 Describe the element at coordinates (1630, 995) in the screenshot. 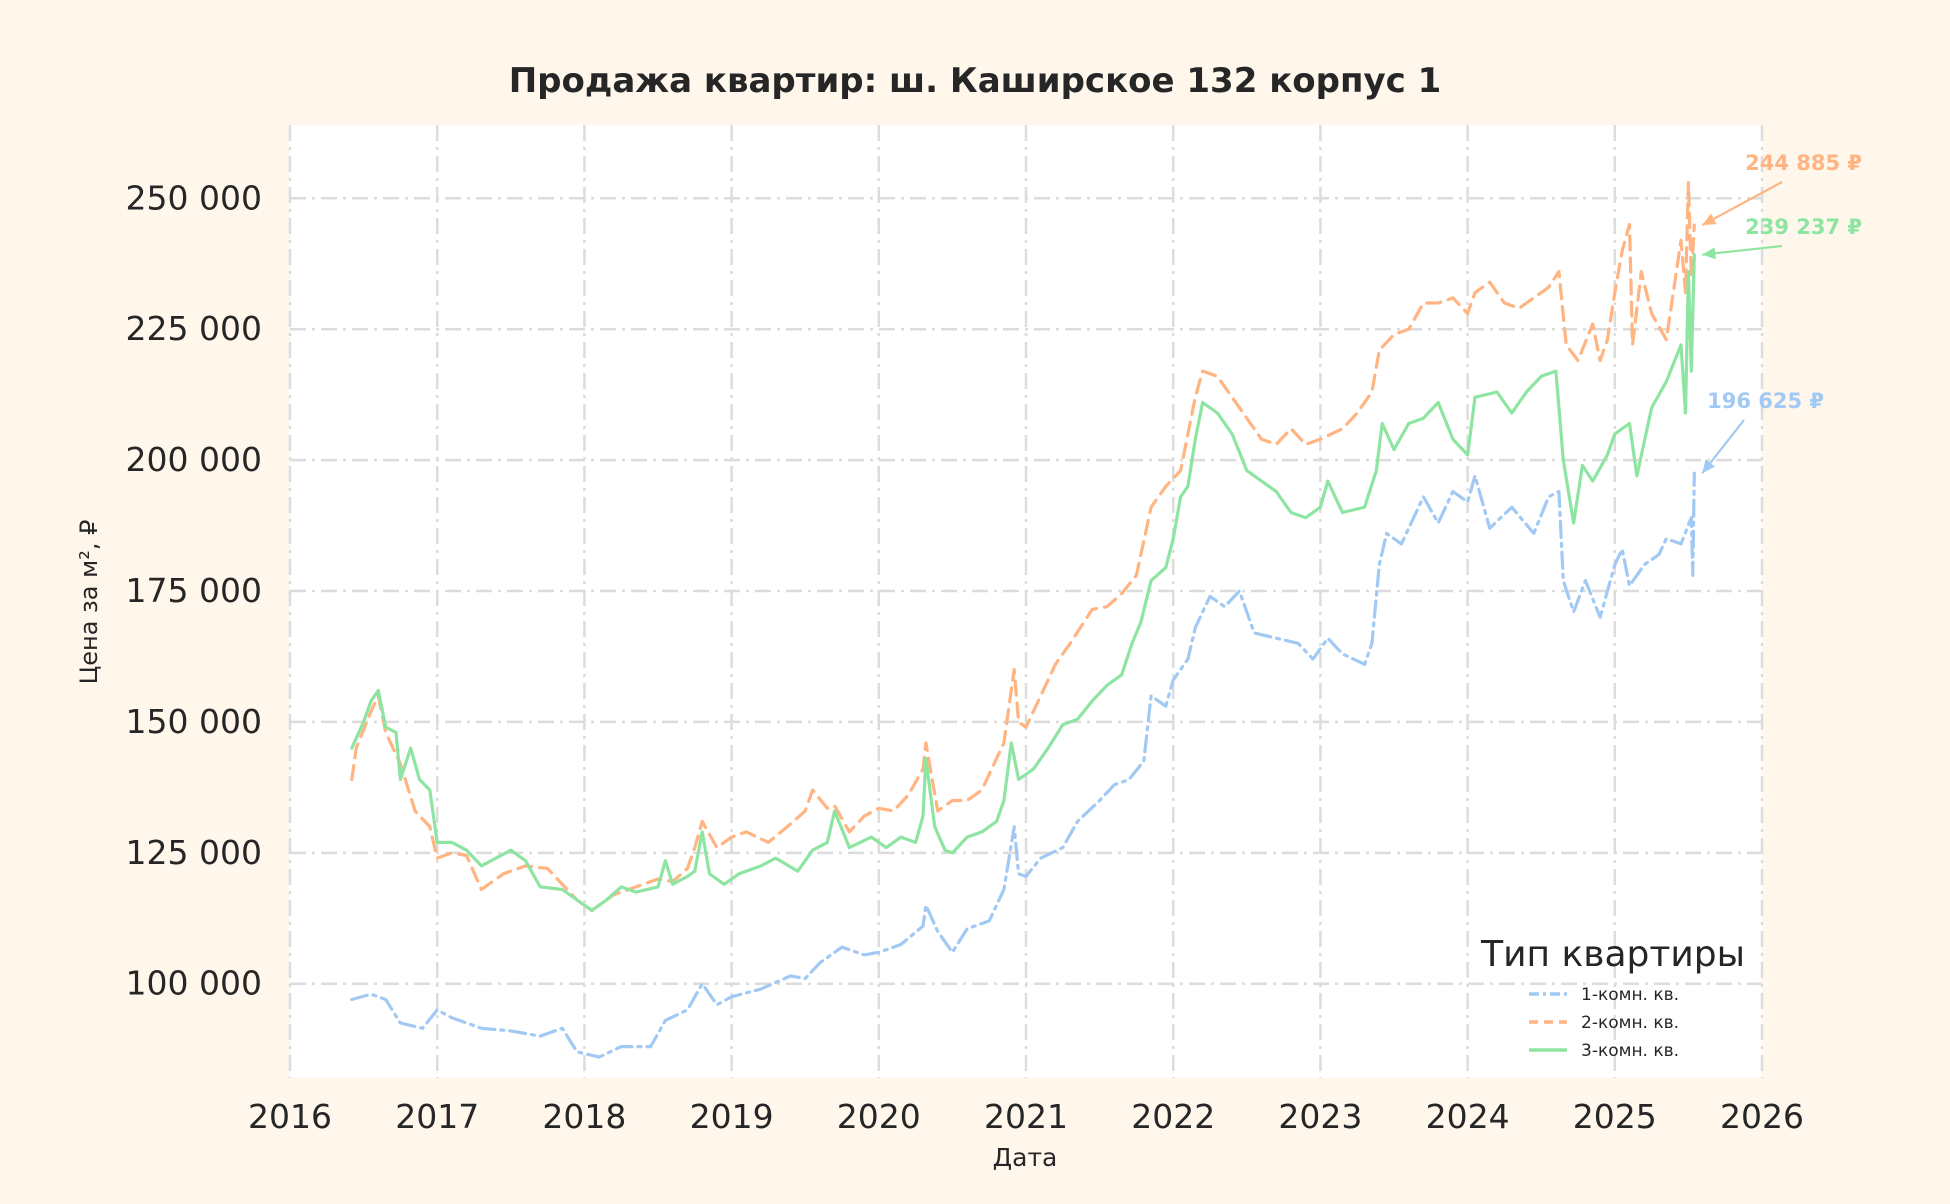

I see `legend-label-1: 1-комн. кв.` at that location.